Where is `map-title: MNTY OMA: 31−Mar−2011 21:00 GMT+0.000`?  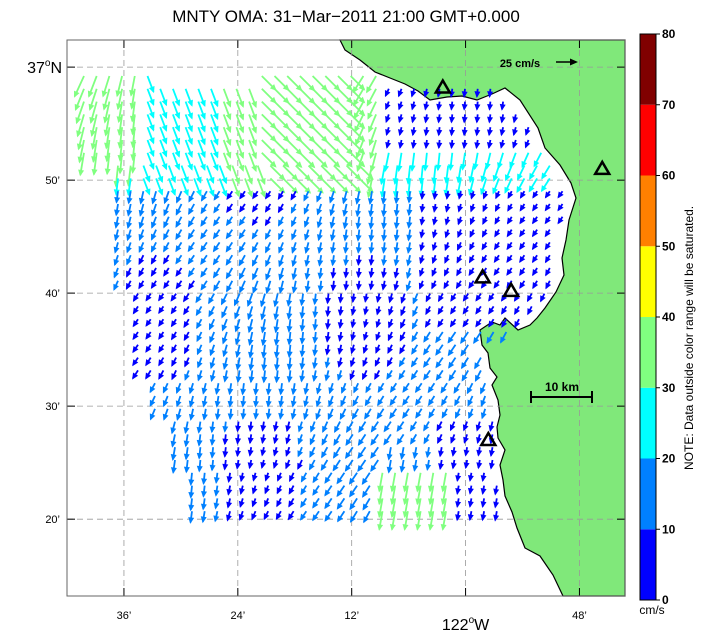 map-title: MNTY OMA: 31−Mar−2011 21:00 GMT+0.000 is located at coordinates (346, 16).